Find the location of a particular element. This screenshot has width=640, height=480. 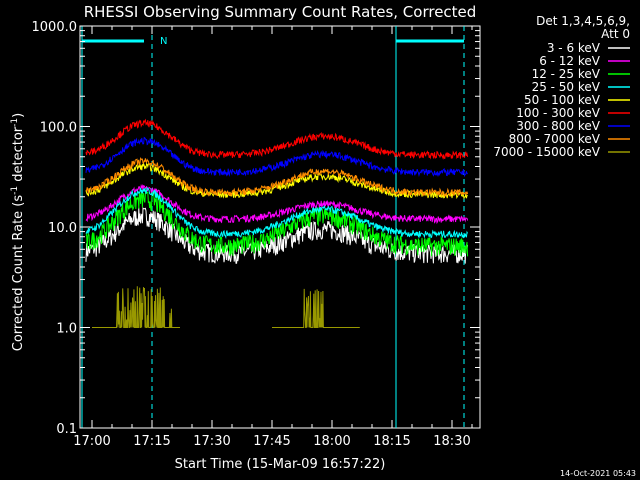

legend-entry-label: 100 - 300 keV is located at coordinates (558, 113).